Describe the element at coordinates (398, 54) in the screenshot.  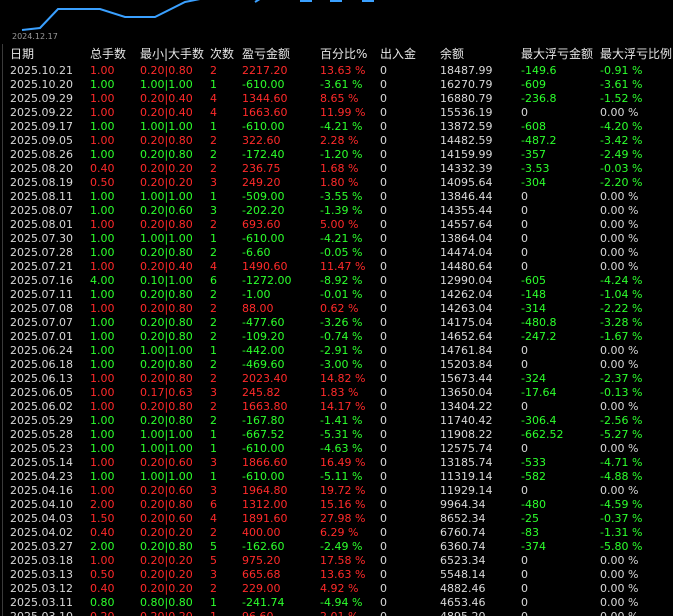
I see `column-header: 出入金` at that location.